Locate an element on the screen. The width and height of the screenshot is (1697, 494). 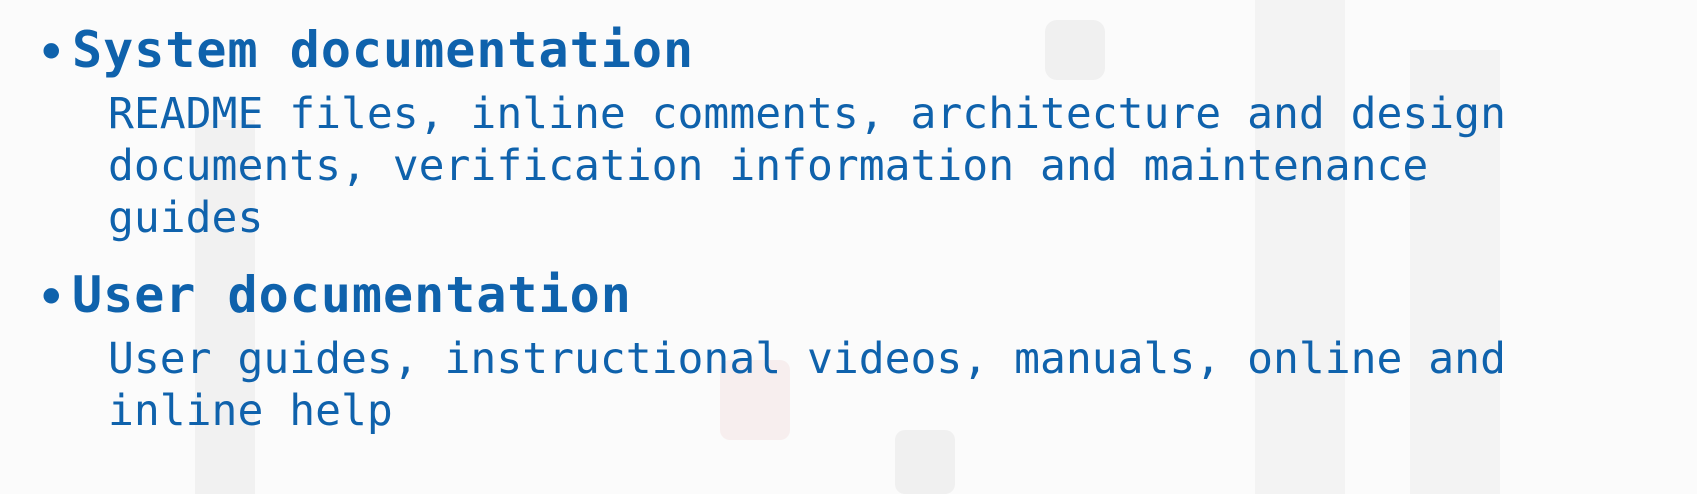
bullet-heading-row: • System documentation is located at coordinates (858, 50).